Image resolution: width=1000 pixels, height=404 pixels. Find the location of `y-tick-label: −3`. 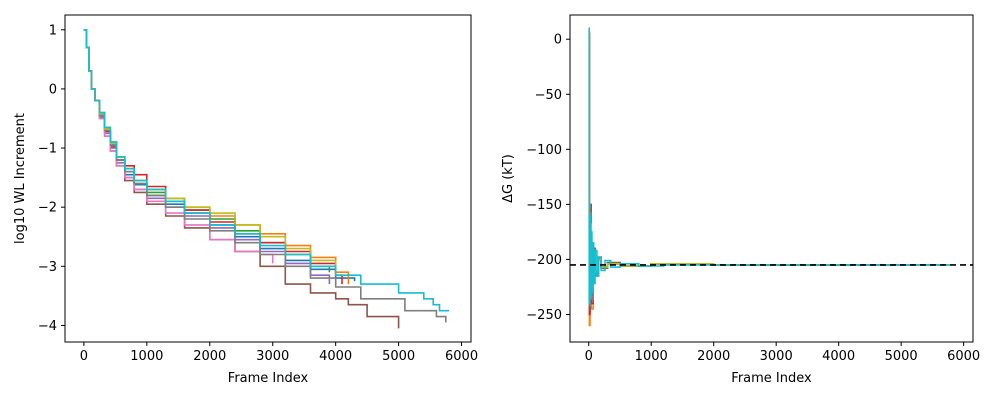

y-tick-label: −3 is located at coordinates (47, 267).